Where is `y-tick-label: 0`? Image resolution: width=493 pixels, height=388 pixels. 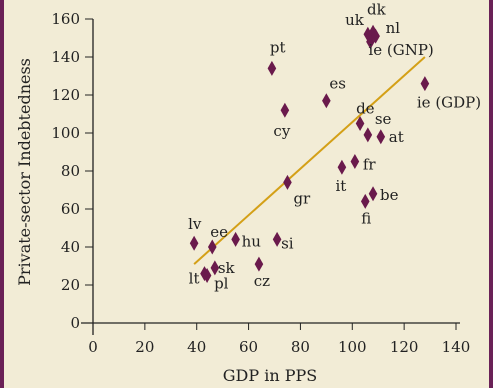 y-tick-label: 0 is located at coordinates (75, 323).